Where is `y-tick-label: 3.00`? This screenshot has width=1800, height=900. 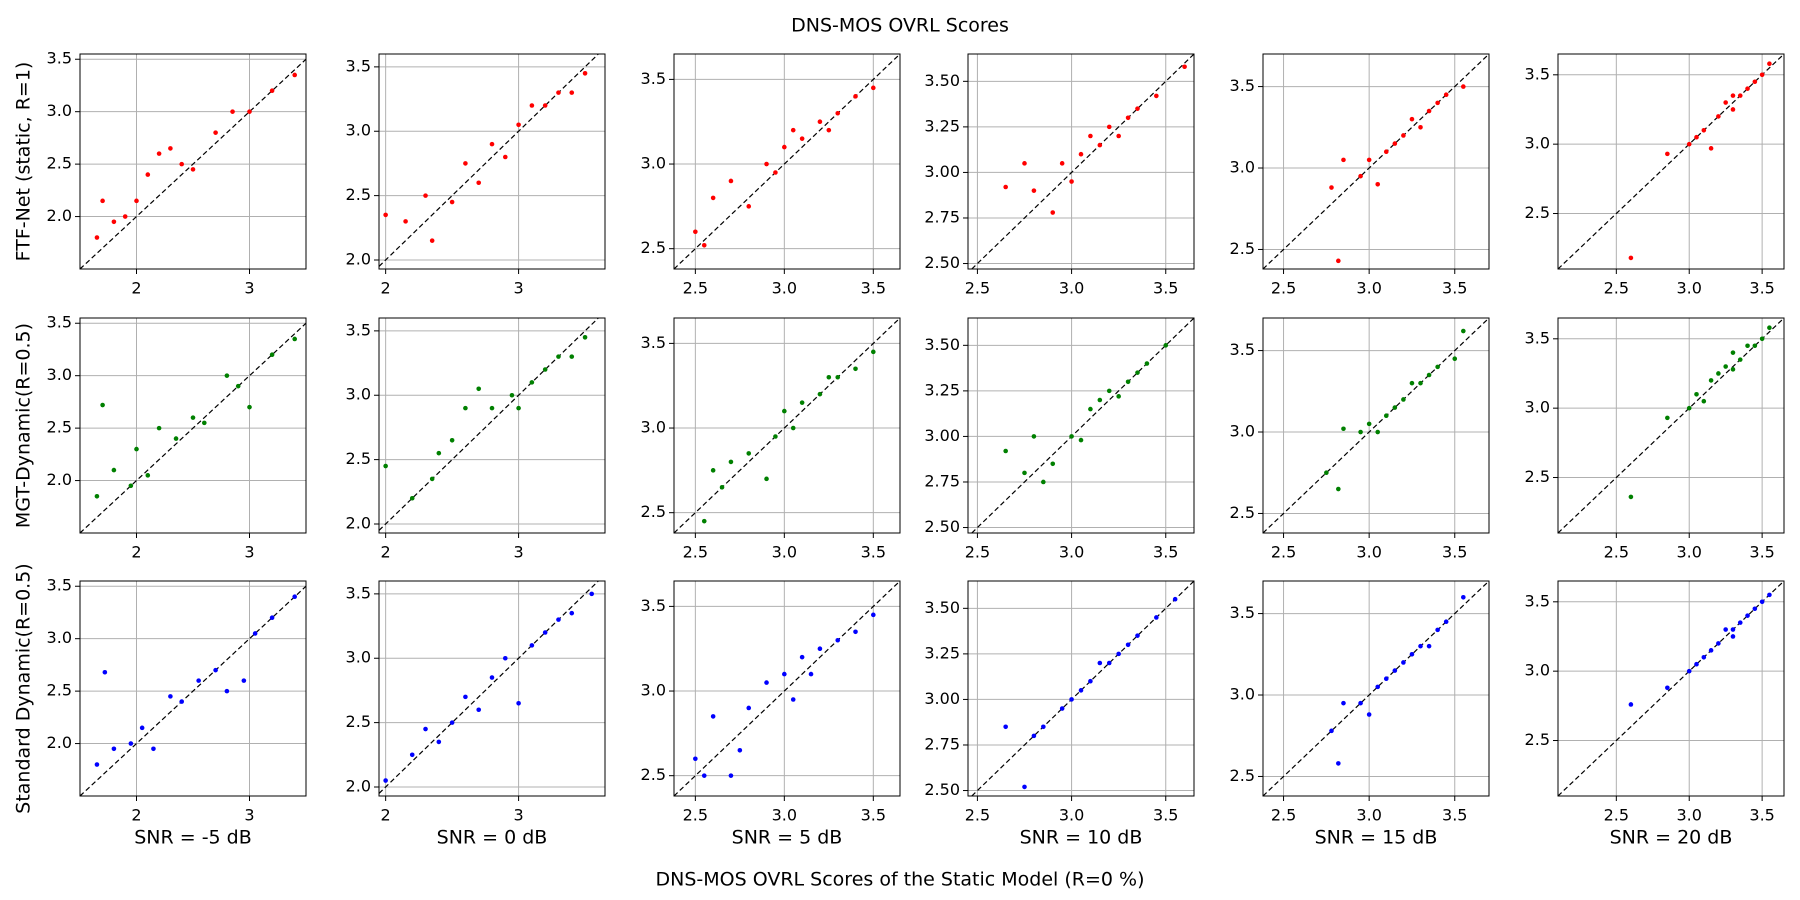 y-tick-label: 3.00 is located at coordinates (942, 171).